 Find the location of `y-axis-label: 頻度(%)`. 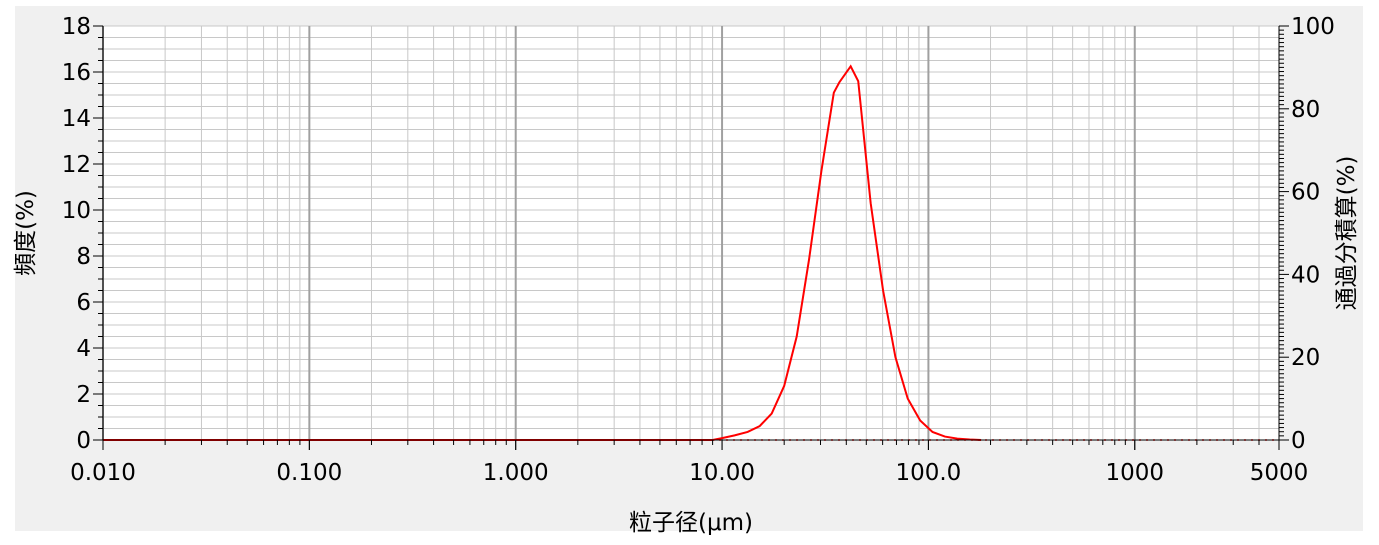

y-axis-label: 頻度(%) is located at coordinates (26, 233).